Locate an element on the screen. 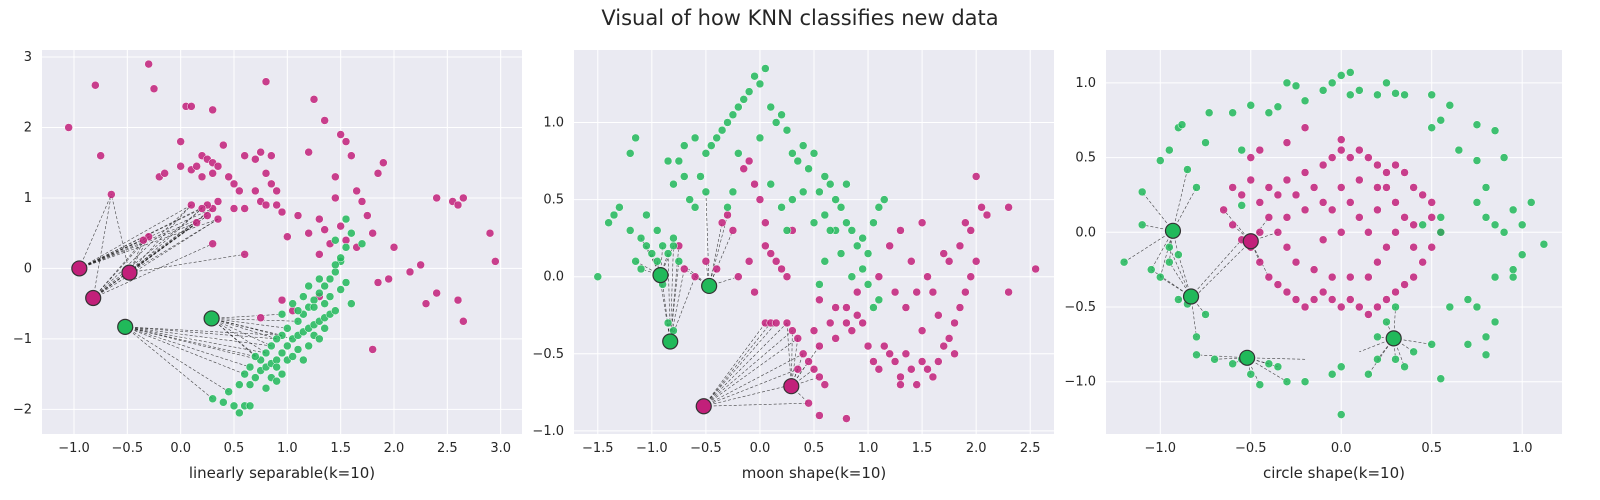 This screenshot has height=500, width=1600. x-axis-label: moon shape(k=10) is located at coordinates (814, 473).